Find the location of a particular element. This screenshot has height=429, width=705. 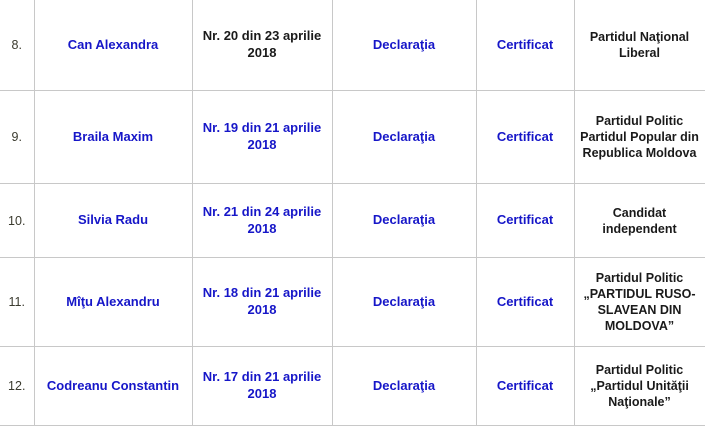

candidate-name: Mîţu Alexandru is located at coordinates (113, 302).